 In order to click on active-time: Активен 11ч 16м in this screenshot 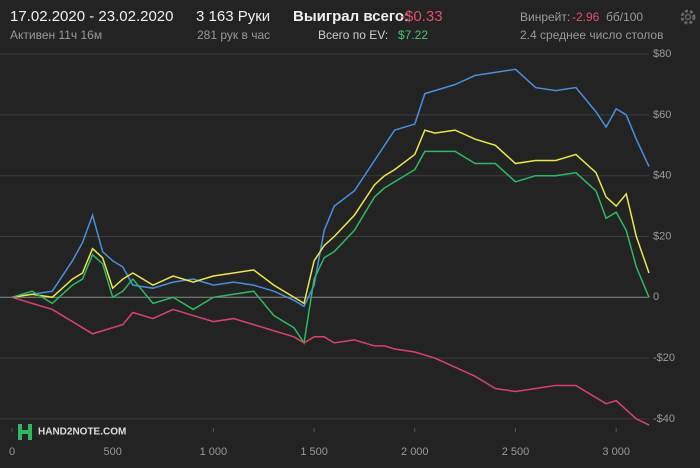, I will do `click(56, 35)`.